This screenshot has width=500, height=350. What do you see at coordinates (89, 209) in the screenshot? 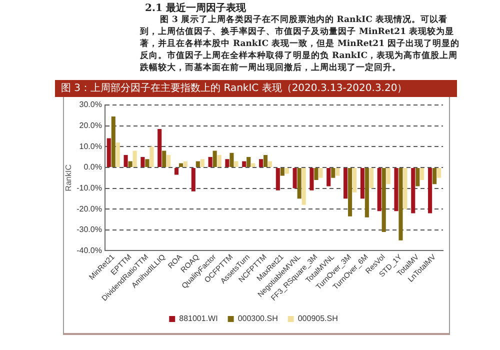
I see `y-tick-label: -20.0%` at bounding box center [89, 209].